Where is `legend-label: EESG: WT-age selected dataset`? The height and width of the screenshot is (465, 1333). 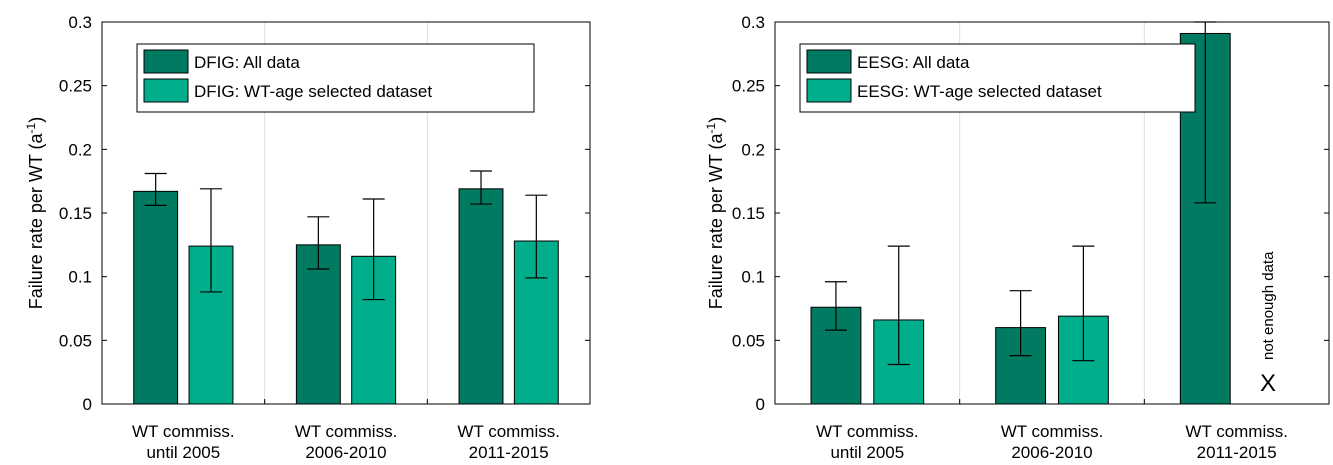
legend-label: EESG: WT-age selected dataset is located at coordinates (979, 91).